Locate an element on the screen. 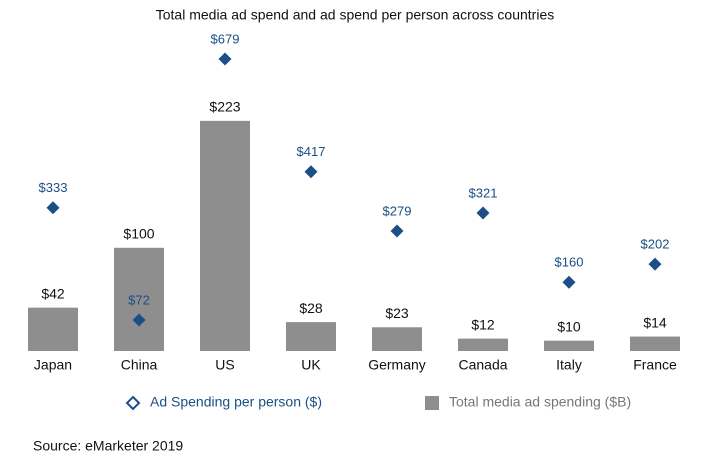  legend-label: Ad Spending per person ($) is located at coordinates (236, 402).